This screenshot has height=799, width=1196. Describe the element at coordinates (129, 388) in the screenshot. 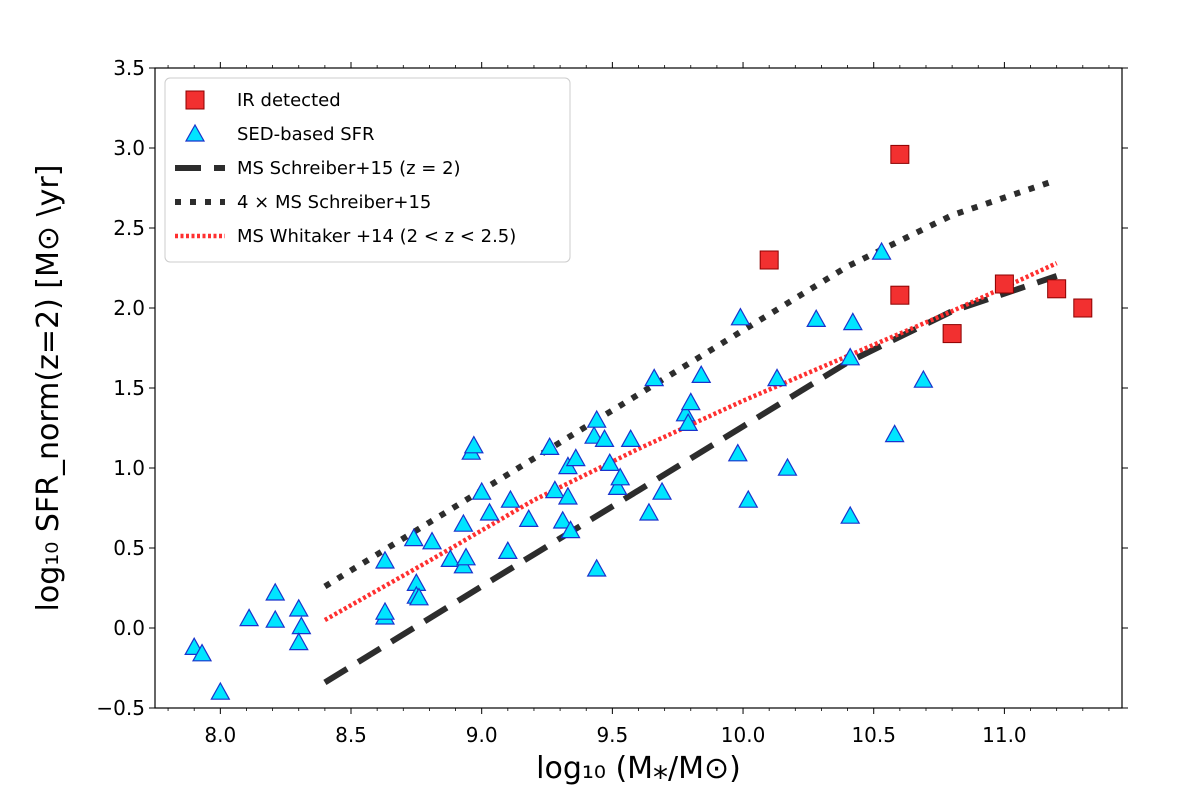

I see `y-tick-label: 1.5` at that location.